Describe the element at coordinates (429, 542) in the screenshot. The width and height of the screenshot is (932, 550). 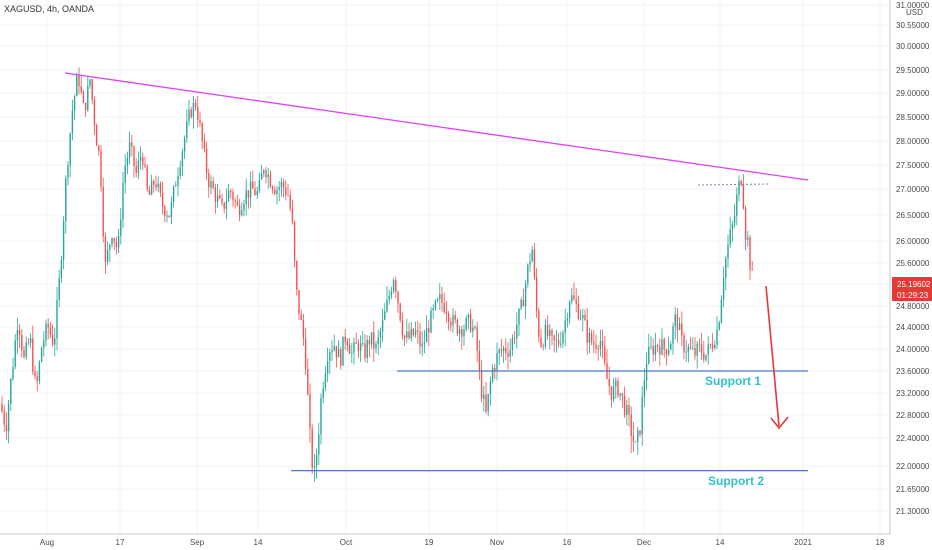
I see `x-tick-label: 19` at that location.